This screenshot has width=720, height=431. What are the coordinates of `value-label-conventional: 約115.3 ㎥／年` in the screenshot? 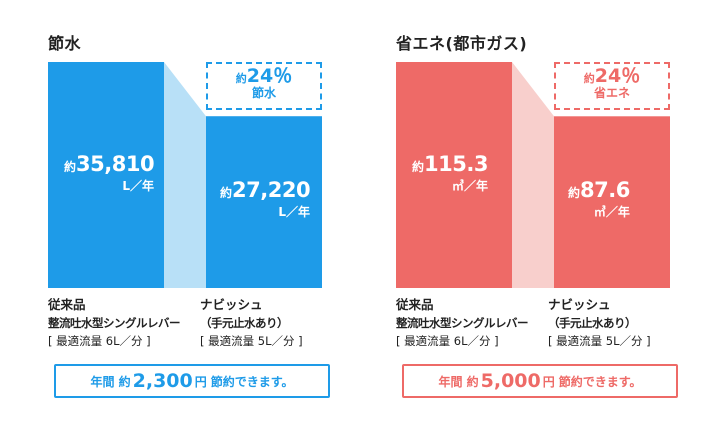 It's located at (450, 173).